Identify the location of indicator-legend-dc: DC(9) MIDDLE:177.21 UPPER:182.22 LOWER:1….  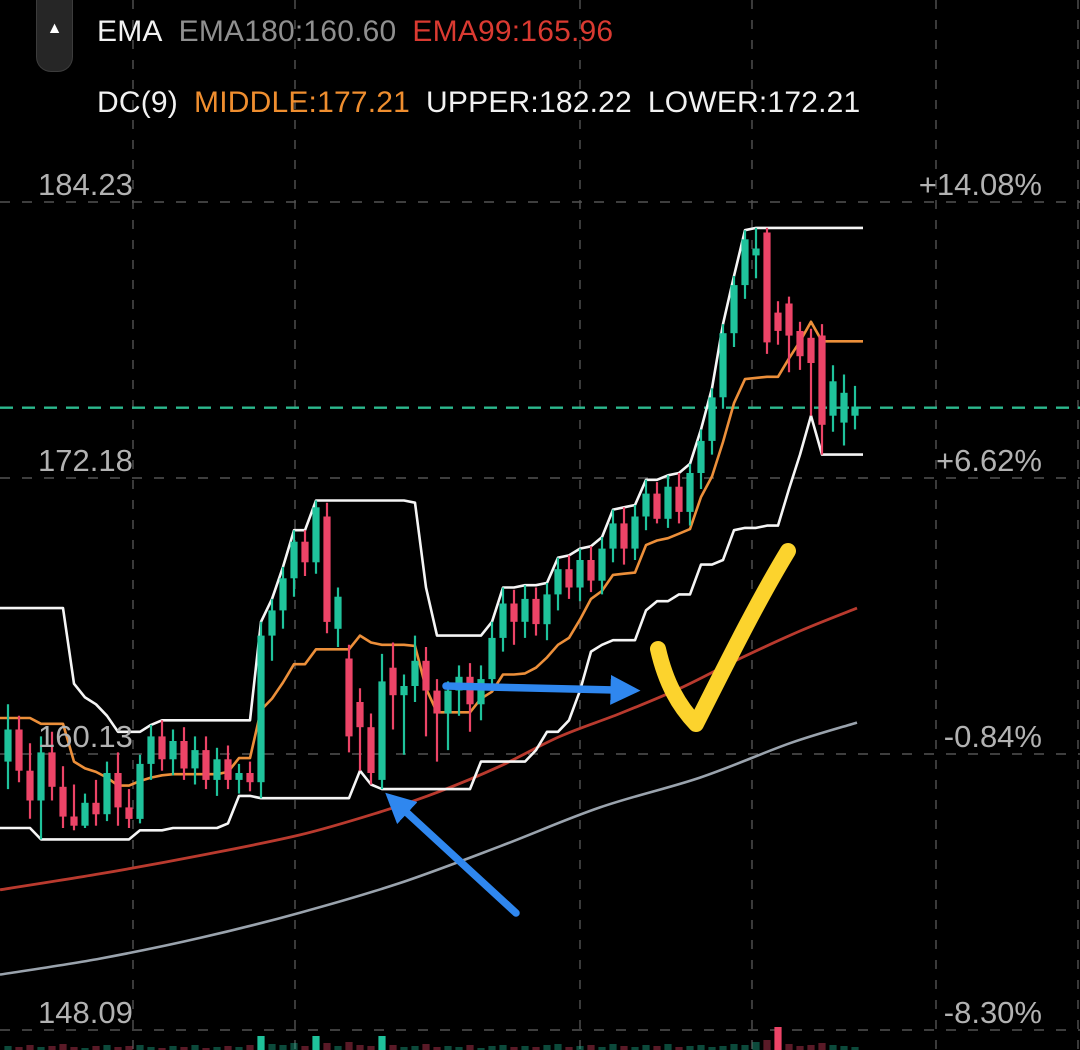
(478, 103).